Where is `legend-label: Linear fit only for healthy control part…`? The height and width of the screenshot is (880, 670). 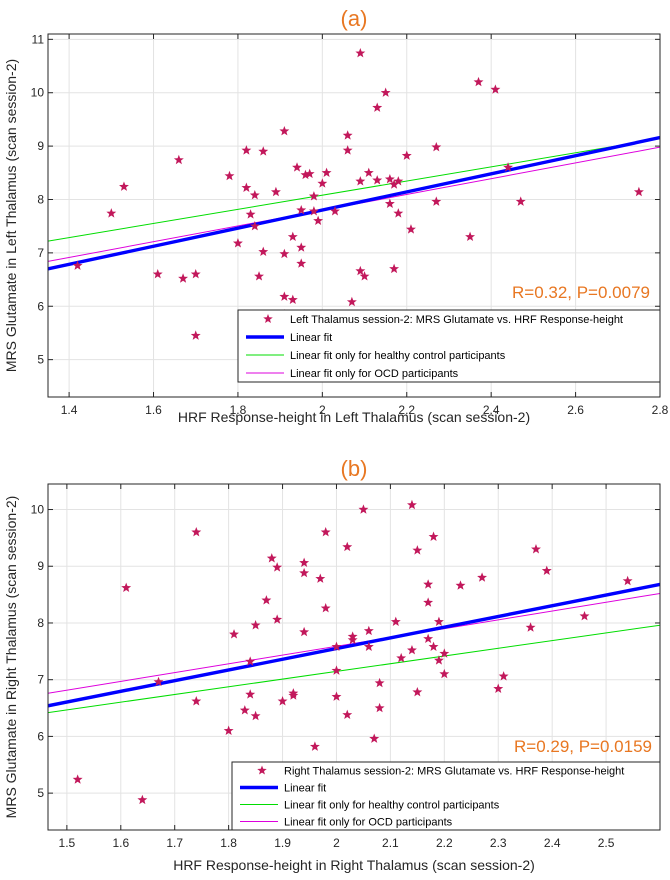
legend-label: Linear fit only for healthy control part… is located at coordinates (398, 356).